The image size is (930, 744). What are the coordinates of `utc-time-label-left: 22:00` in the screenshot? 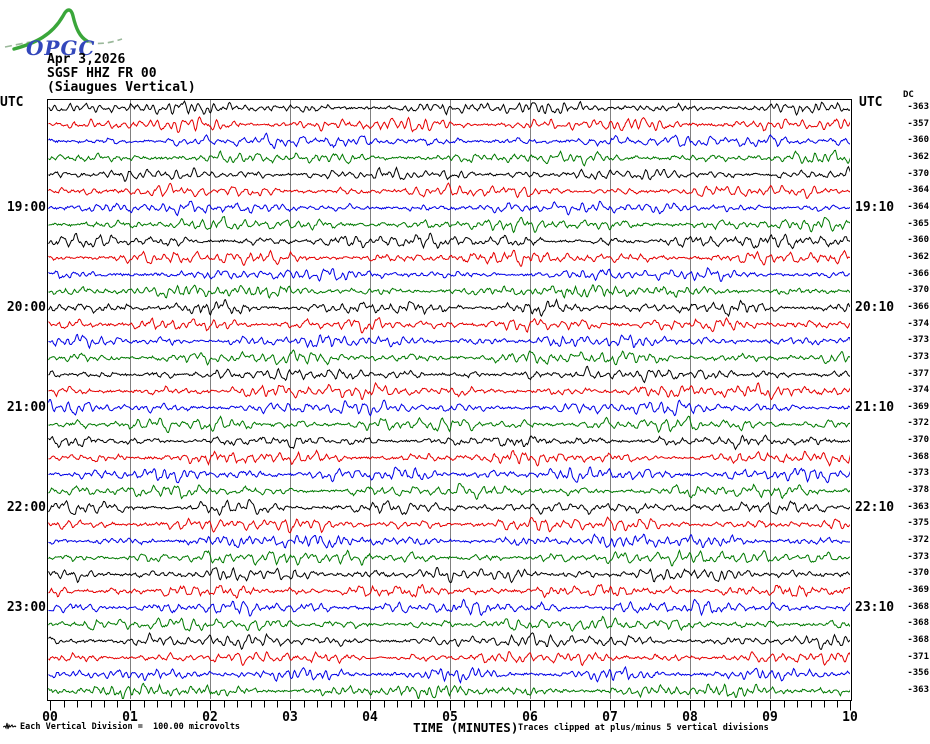 It's located at (26, 507).